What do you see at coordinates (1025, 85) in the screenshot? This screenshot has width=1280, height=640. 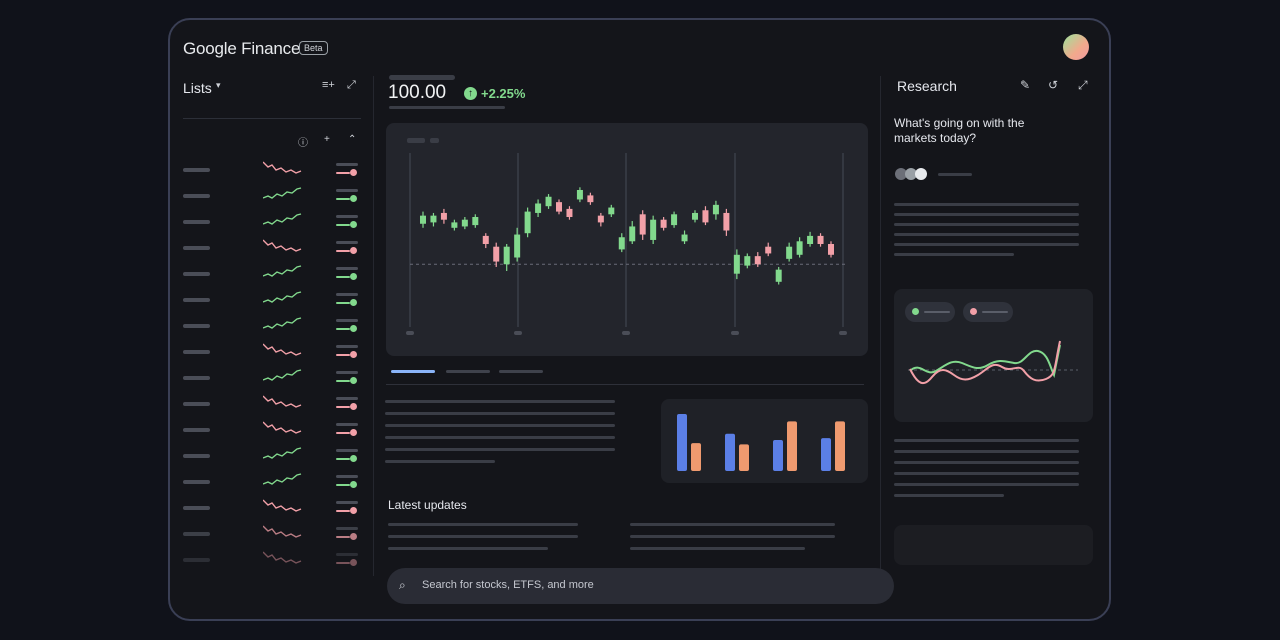 I see `edit-icon: ✎` at bounding box center [1025, 85].